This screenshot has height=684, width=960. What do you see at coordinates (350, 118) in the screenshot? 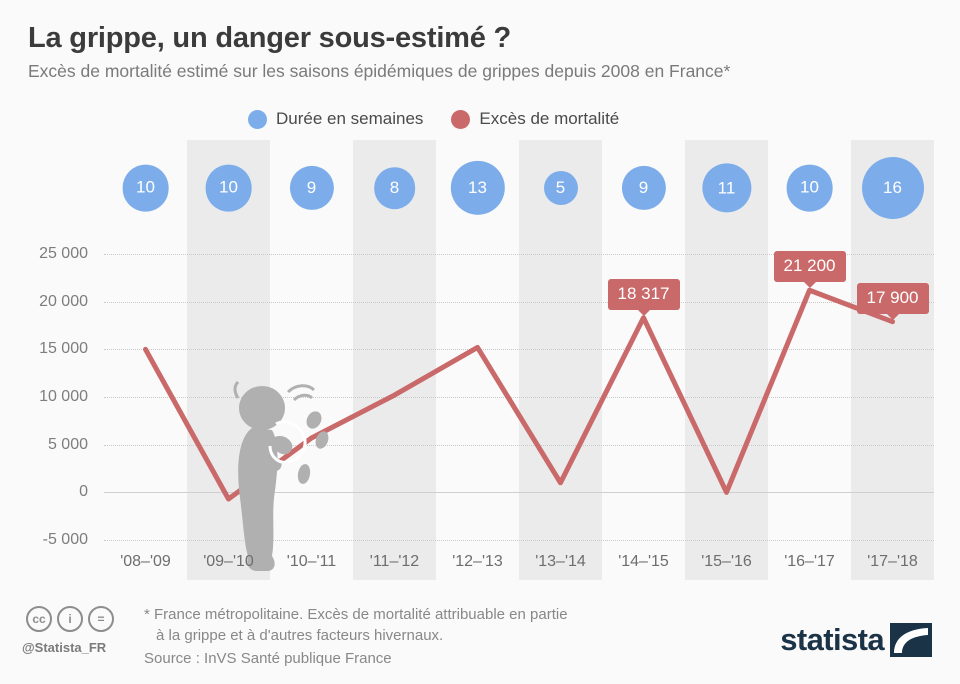
I see `legend-label-duree: Durée en semaines` at bounding box center [350, 118].